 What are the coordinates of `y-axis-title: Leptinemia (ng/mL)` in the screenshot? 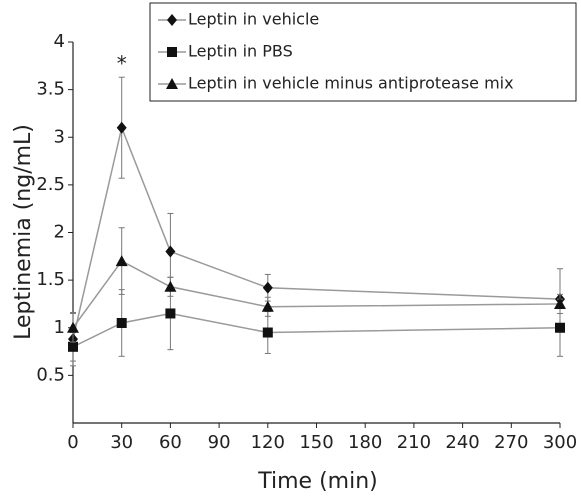 It's located at (23, 232).